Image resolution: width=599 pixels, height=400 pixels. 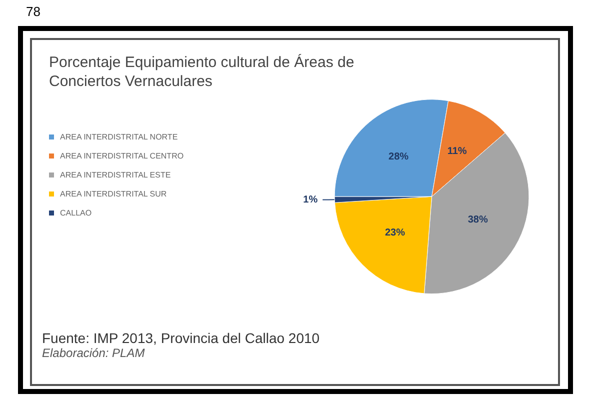 I want to click on legend-label: AREA INTERDISTRITAL NORTE, so click(x=119, y=137).